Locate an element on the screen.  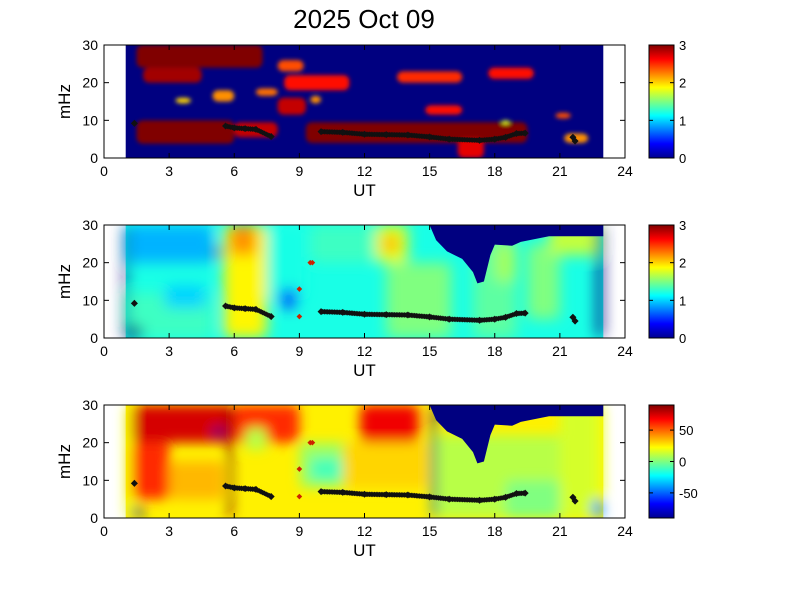
x-tick-label: 24 is located at coordinates (625, 171).